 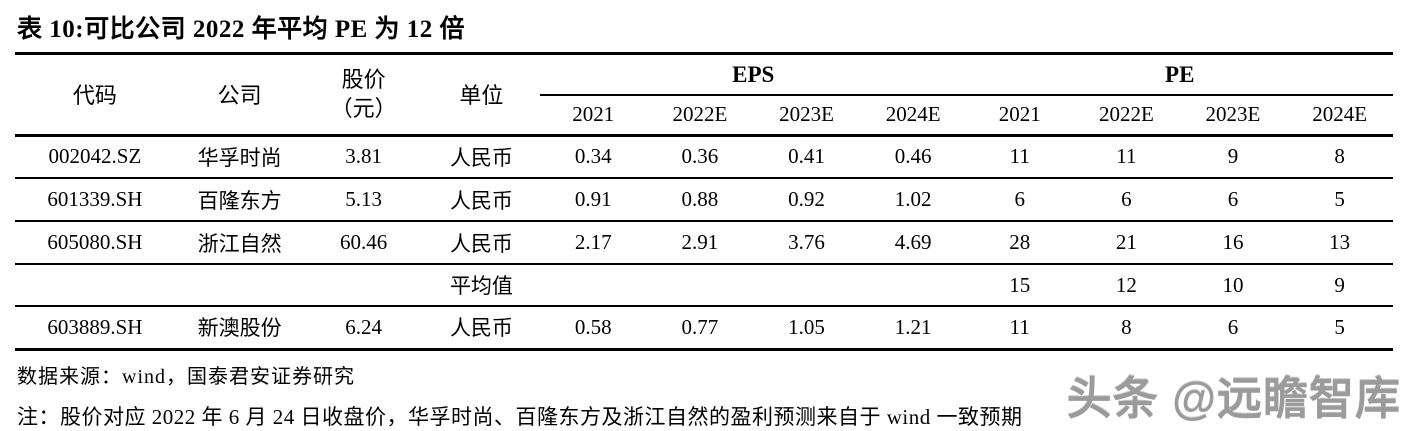 What do you see at coordinates (239, 157) in the screenshot?
I see `cell-company: 华孚时尚` at bounding box center [239, 157].